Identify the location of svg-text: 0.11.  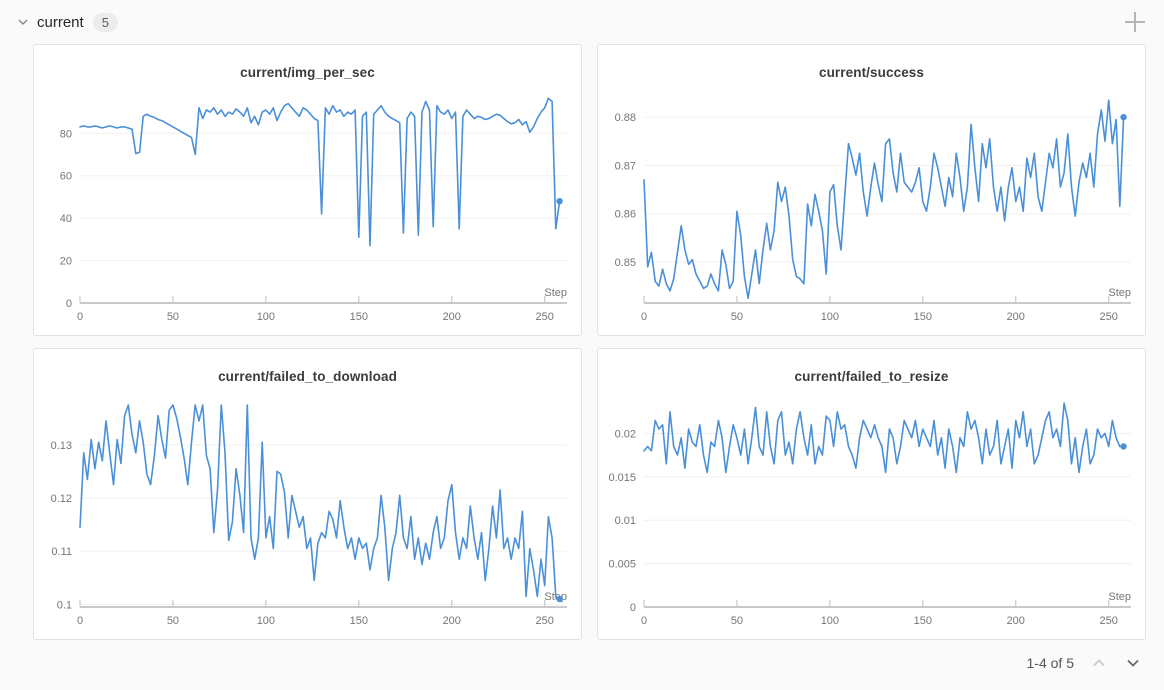
(61, 552).